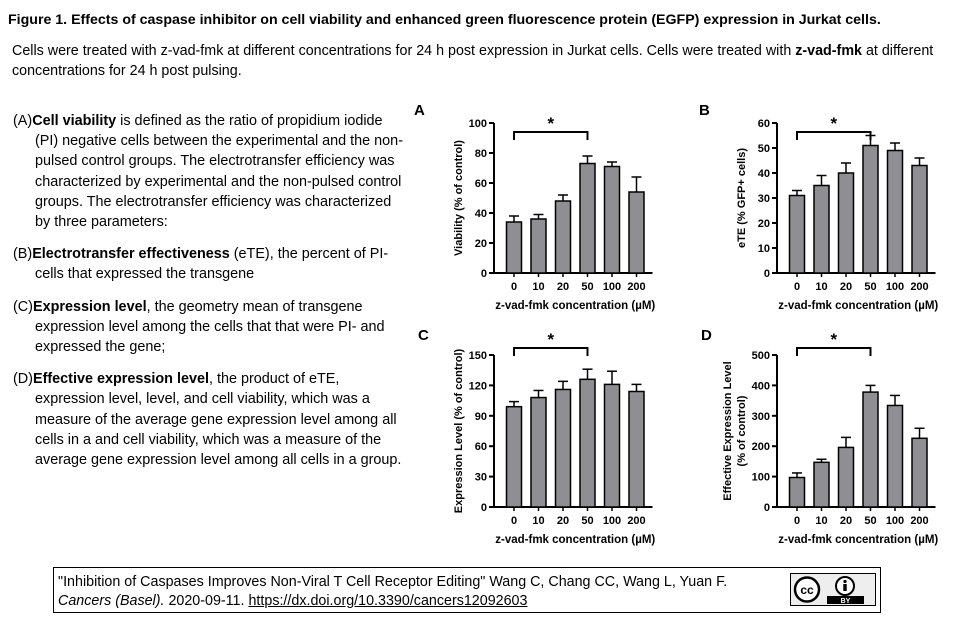  I want to click on cc-glyph: cc, so click(807, 590).